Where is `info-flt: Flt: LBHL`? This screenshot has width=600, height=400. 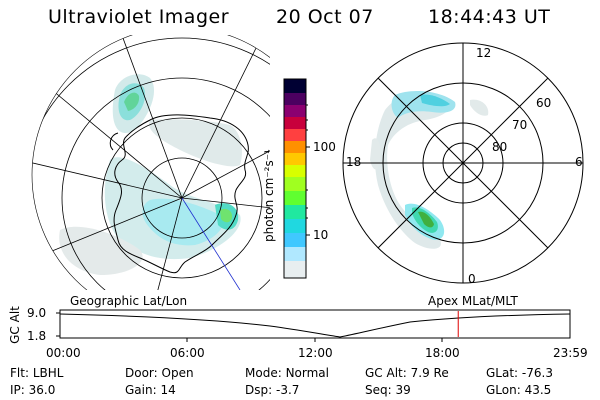
info-flt: Flt: LBHL is located at coordinates (37, 373).